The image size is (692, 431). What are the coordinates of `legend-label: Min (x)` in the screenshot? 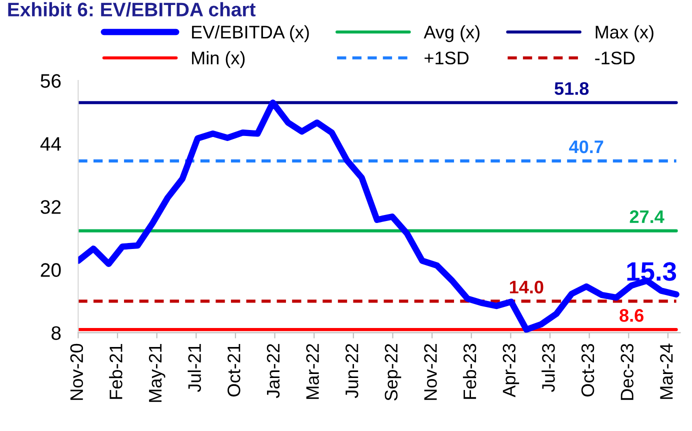 It's located at (218, 59).